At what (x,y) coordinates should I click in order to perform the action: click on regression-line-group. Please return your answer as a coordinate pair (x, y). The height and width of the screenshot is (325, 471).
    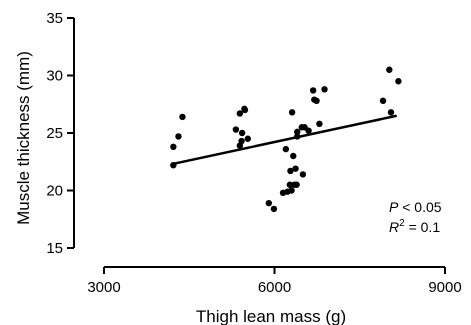
    Looking at the image, I should click on (284, 140).